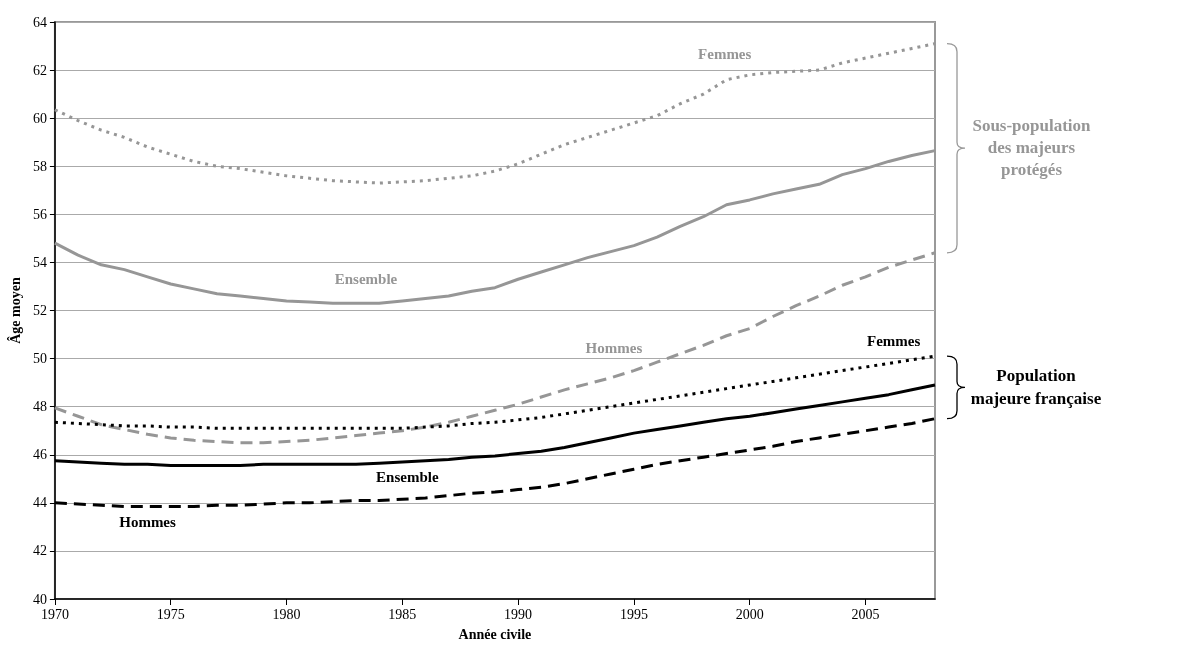 This screenshot has width=1178, height=646. I want to click on text: Population majeure française, so click(1036, 387).